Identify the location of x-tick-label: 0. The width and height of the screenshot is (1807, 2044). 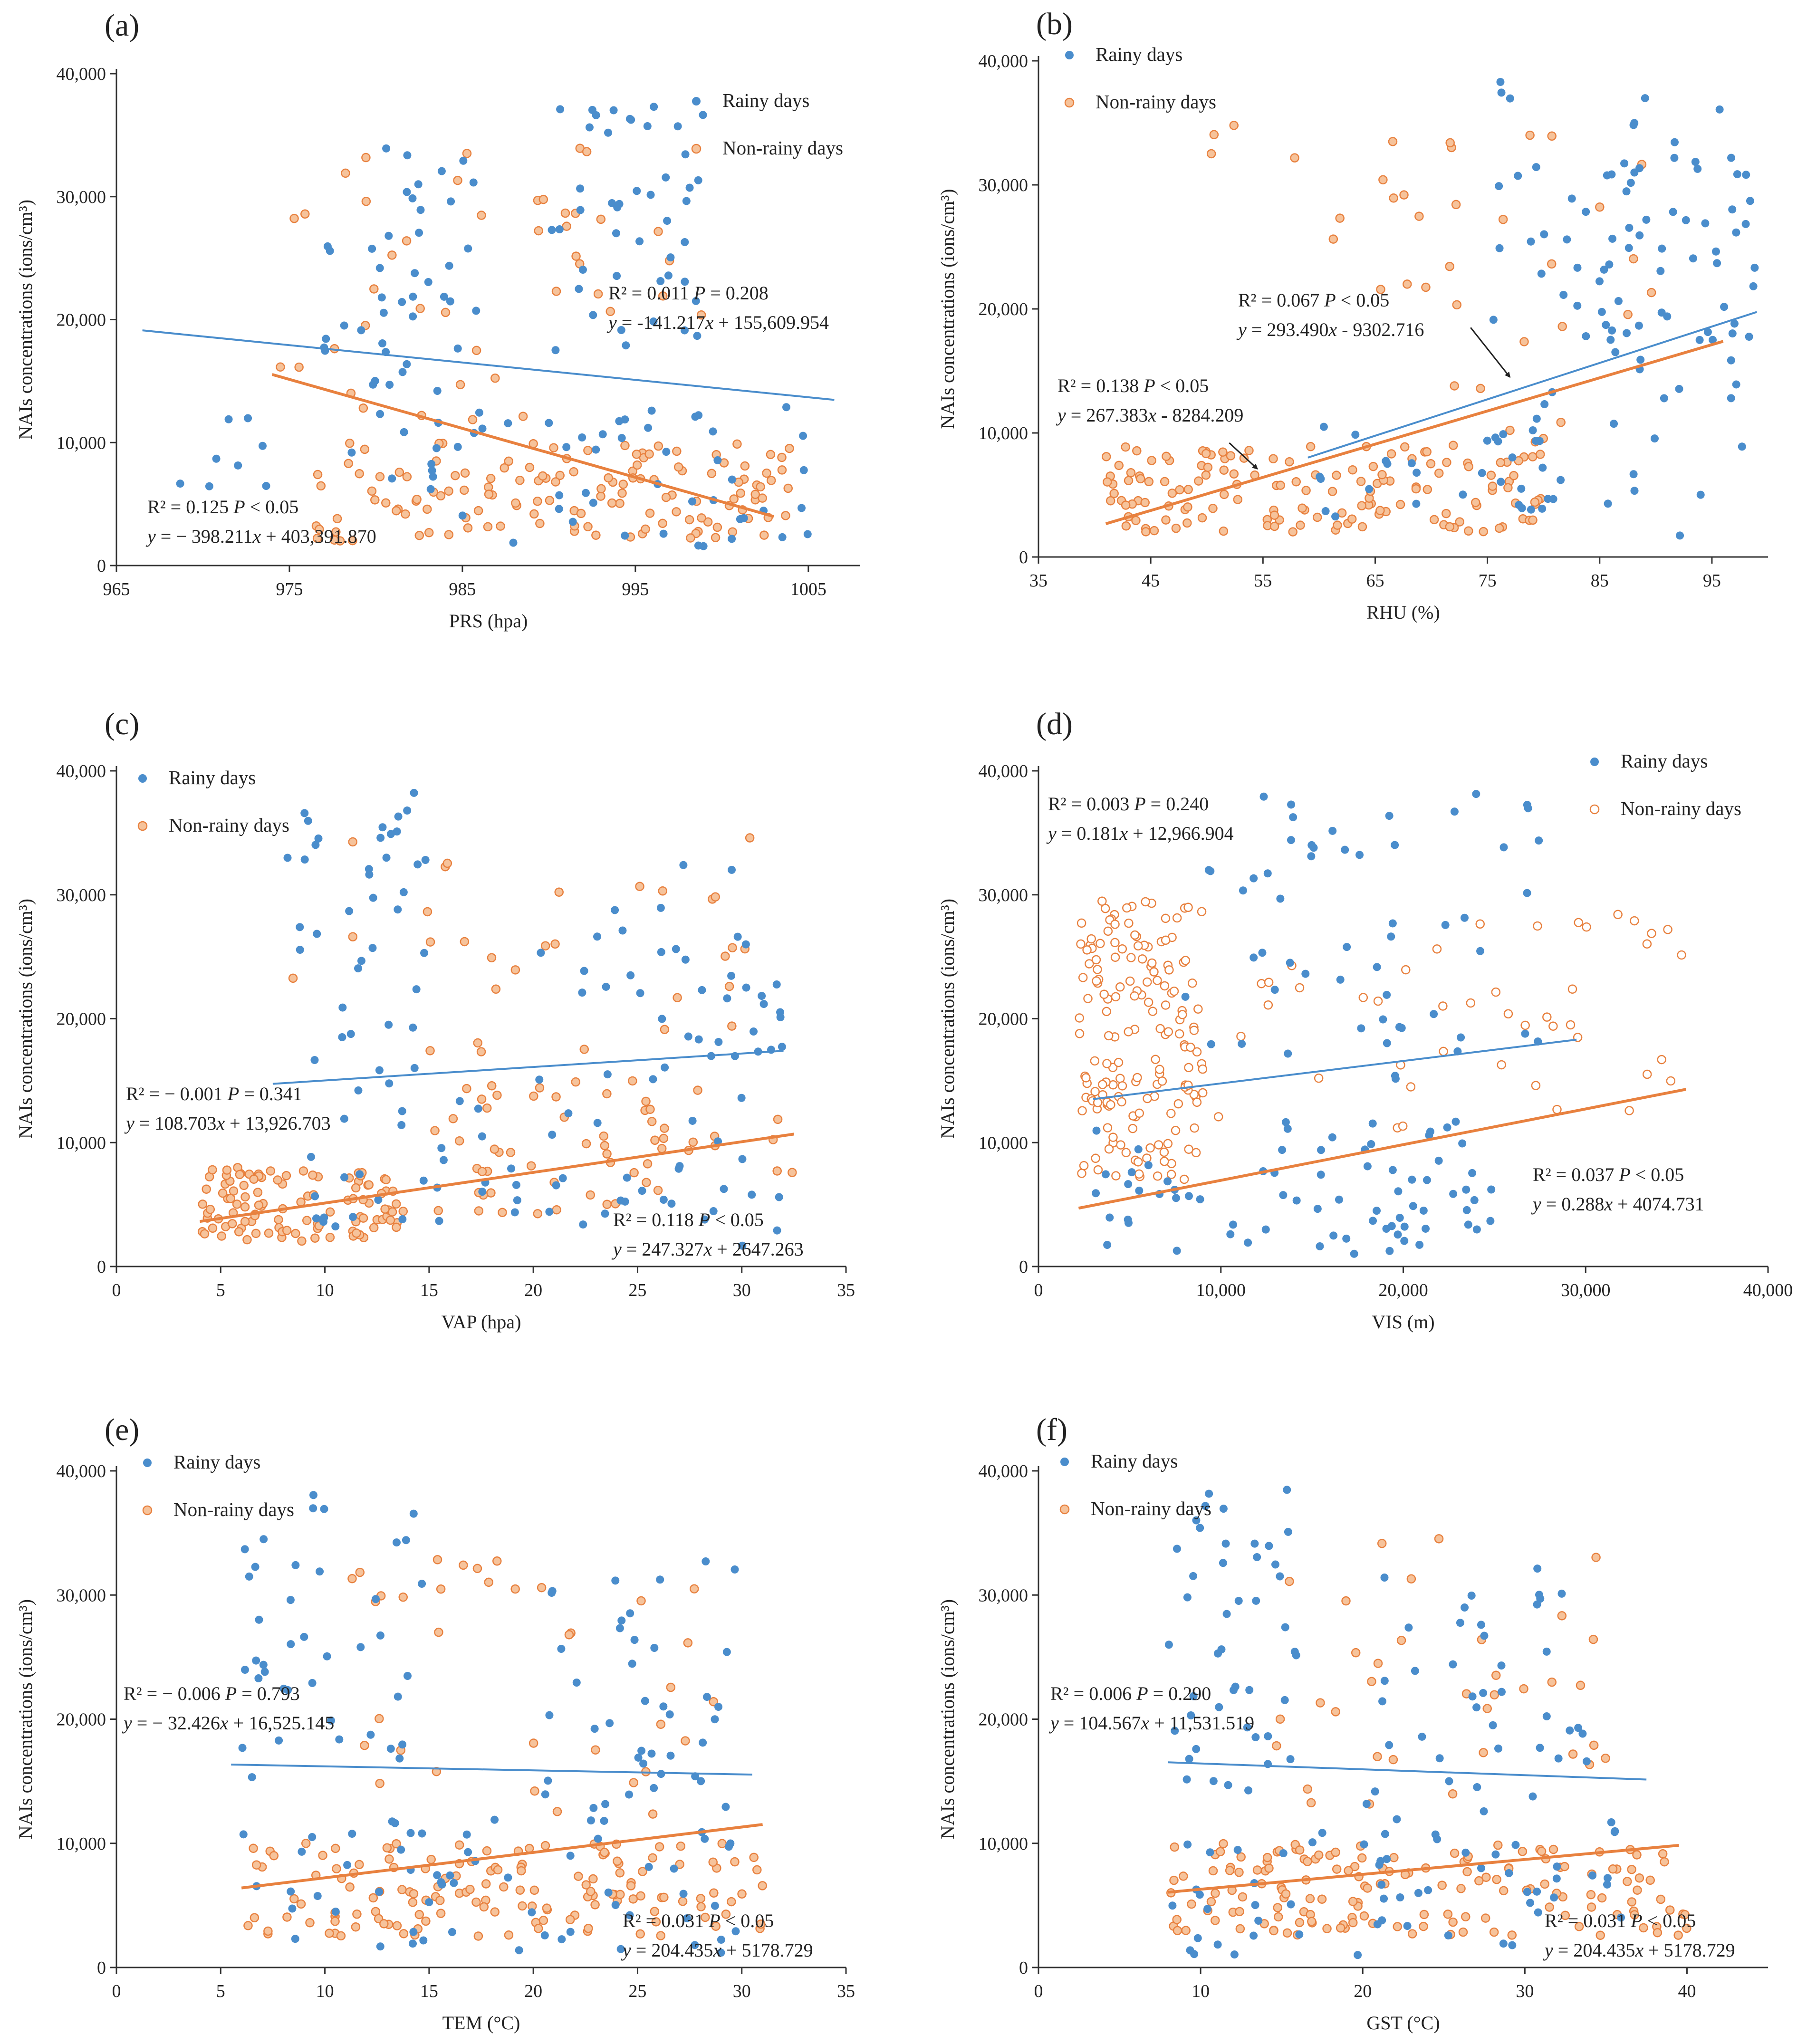
(116, 1991).